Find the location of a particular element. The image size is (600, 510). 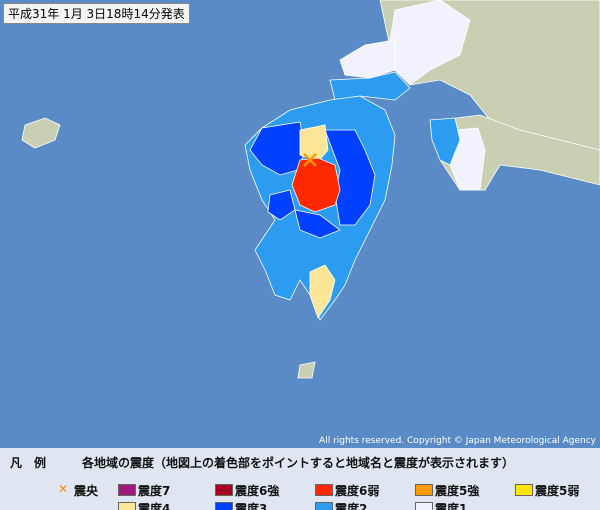

legend-label: 震度7 is located at coordinates (154, 491).